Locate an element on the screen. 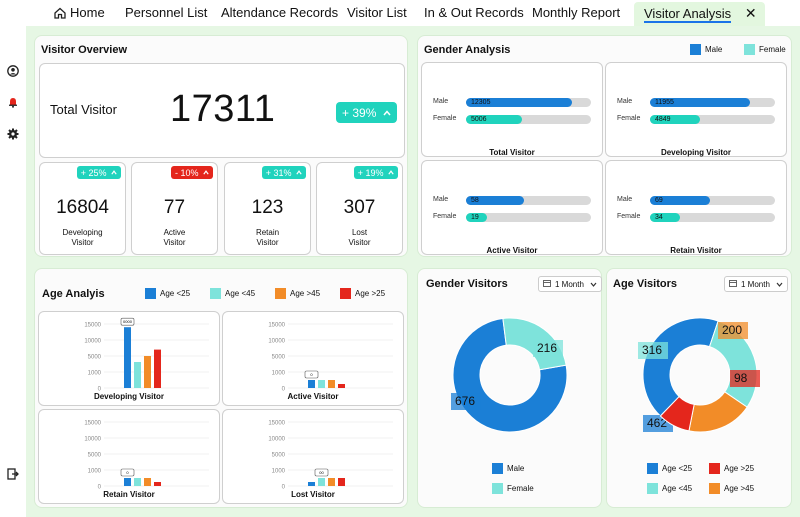 This screenshot has width=800, height=517. male-bar-track: 12305 is located at coordinates (528, 102).